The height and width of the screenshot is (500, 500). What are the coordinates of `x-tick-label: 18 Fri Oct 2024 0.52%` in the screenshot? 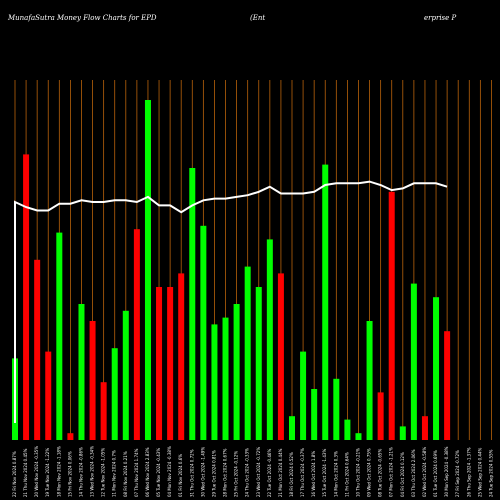 It's located at (291, 474).